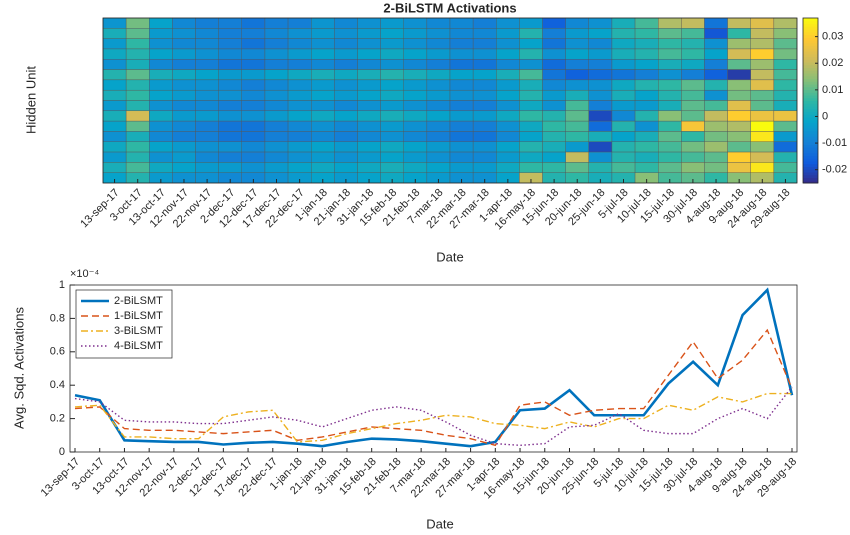  What do you see at coordinates (57, 419) in the screenshot?
I see `y-tick-label: 0.2` at bounding box center [57, 419].